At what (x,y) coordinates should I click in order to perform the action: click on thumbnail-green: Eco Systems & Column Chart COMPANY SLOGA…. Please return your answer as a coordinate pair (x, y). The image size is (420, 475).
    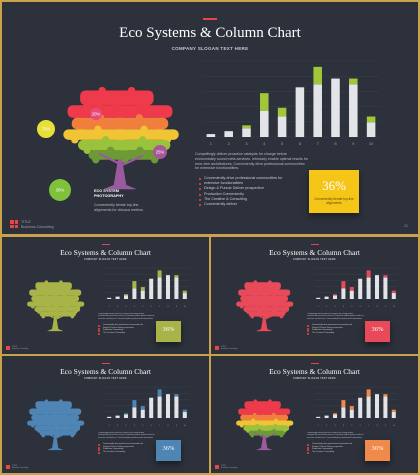
    Looking at the image, I should click on (105, 295).